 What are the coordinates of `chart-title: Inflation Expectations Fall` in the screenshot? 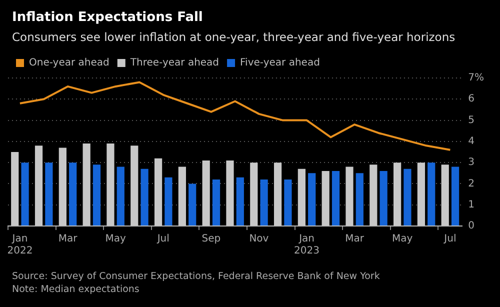 It's located at (107, 17).